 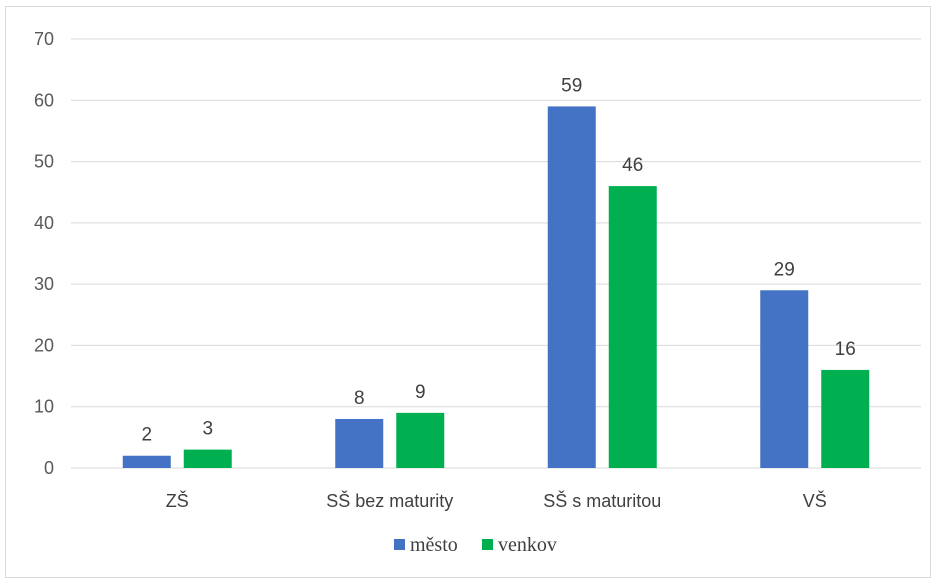 What do you see at coordinates (44, 39) in the screenshot?
I see `y-tick-label: 70` at bounding box center [44, 39].